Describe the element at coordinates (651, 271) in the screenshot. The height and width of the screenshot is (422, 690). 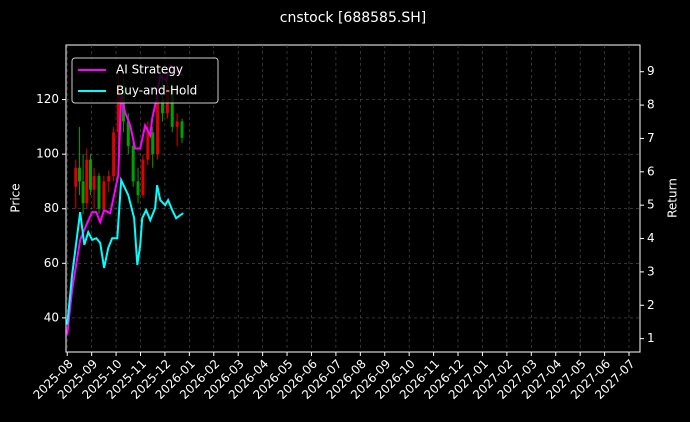
I see `y2-tick-label: 3` at that location.